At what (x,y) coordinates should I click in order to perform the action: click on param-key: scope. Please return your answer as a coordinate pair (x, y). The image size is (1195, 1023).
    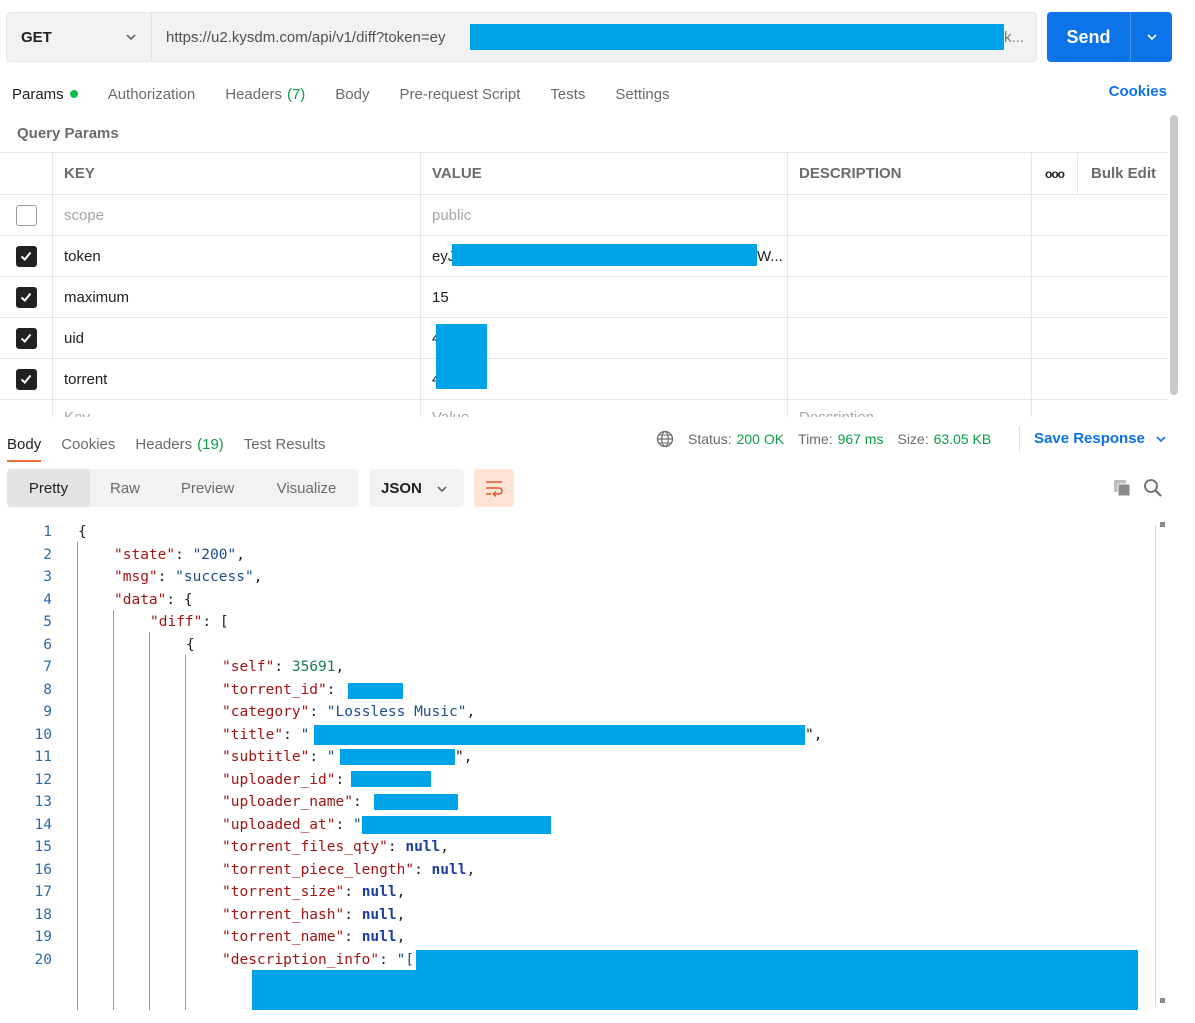
    Looking at the image, I should click on (237, 215).